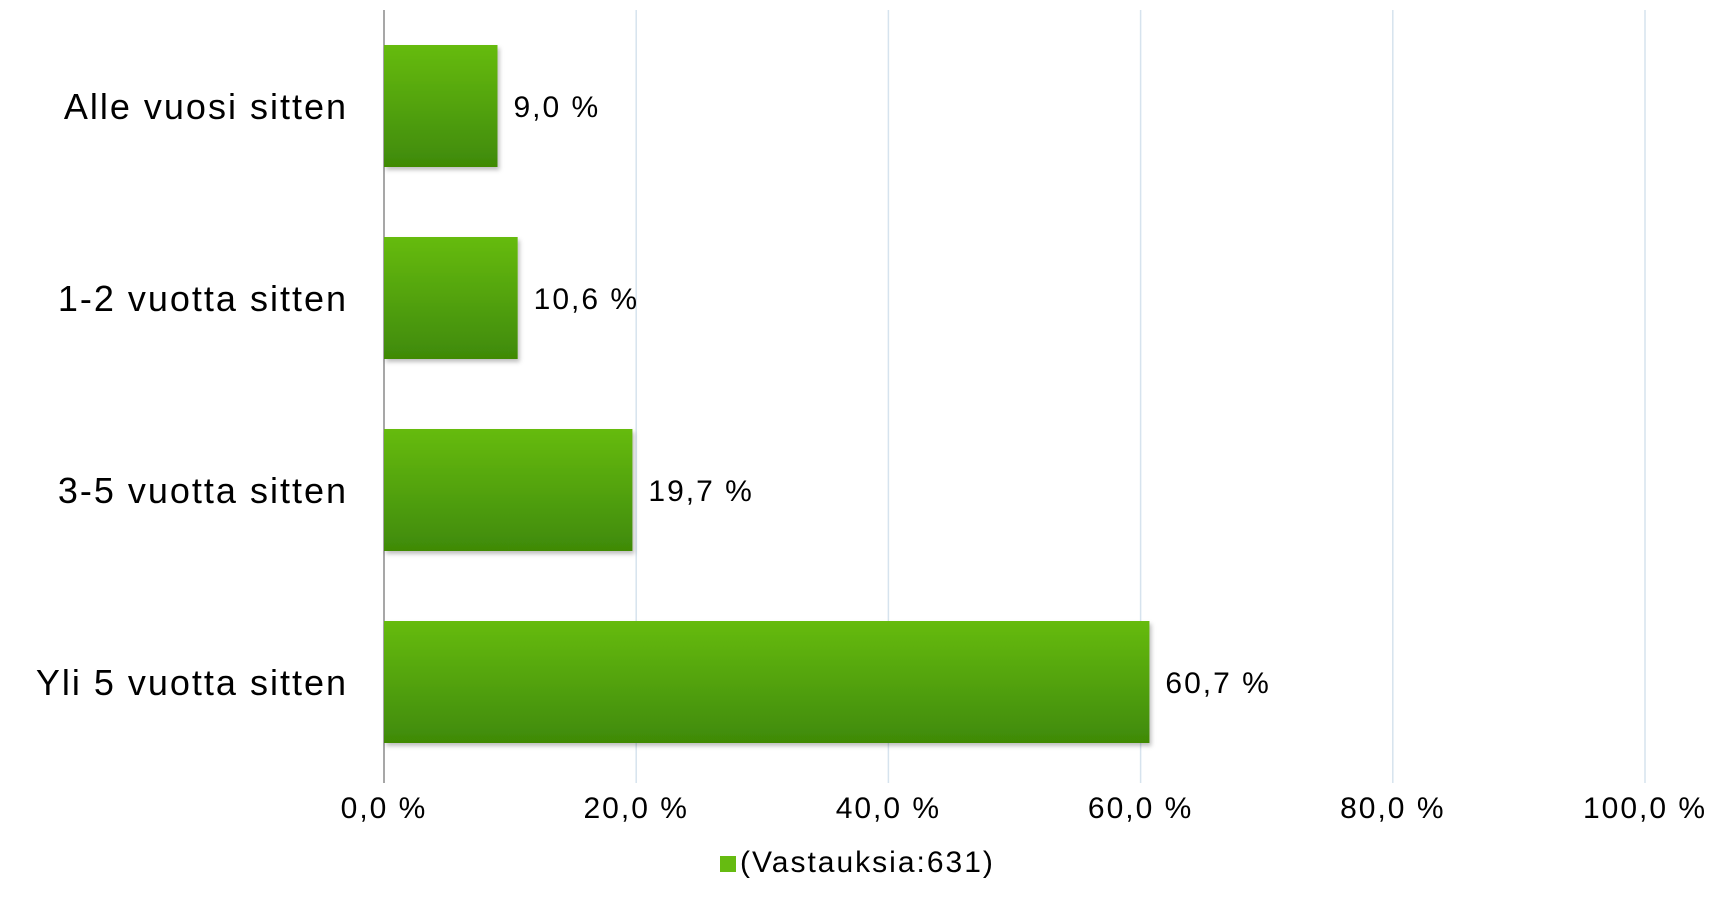 Image resolution: width=1720 pixels, height=897 pixels. I want to click on x-tick-label: 60,0 %, so click(1140, 808).